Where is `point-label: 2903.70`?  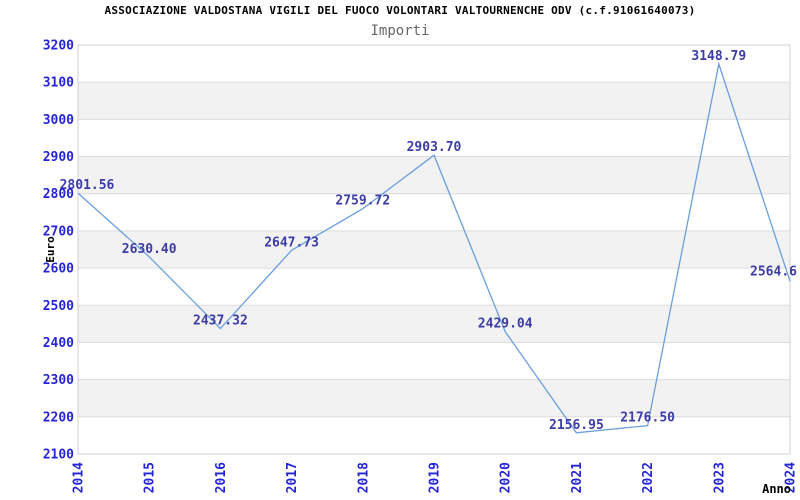 point-label: 2903.70 is located at coordinates (434, 147).